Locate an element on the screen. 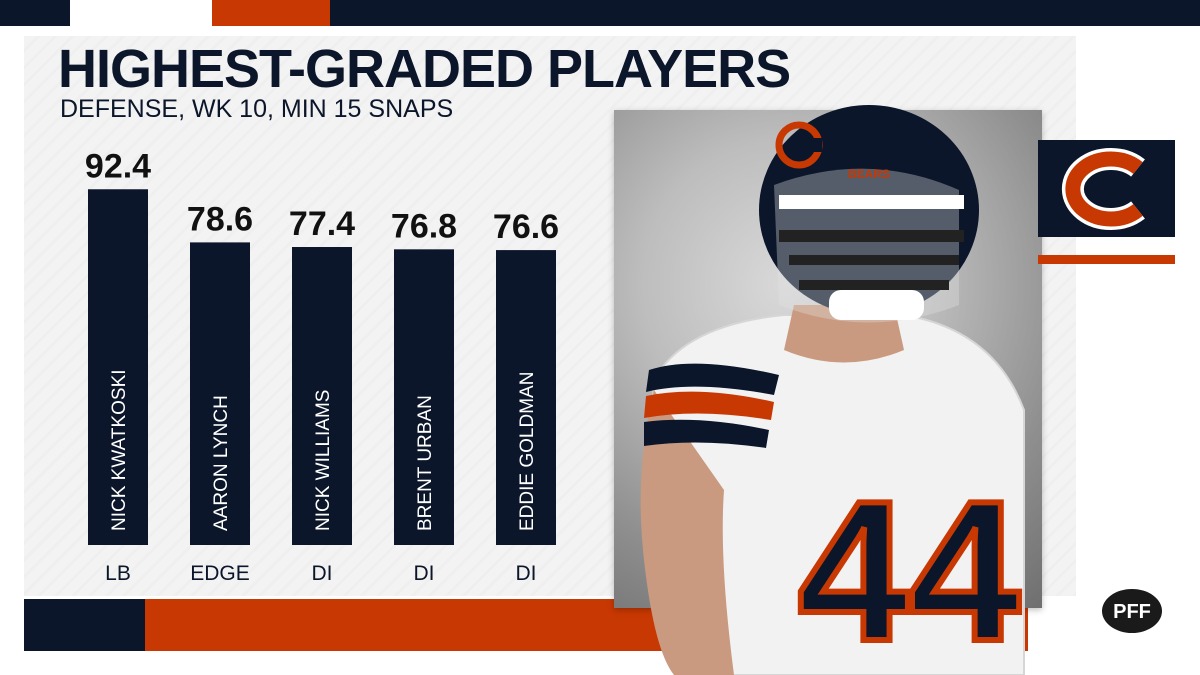 This screenshot has width=1200, height=675. bar-player-name-5: EDDIE GOLDMAN is located at coordinates (527, 451).